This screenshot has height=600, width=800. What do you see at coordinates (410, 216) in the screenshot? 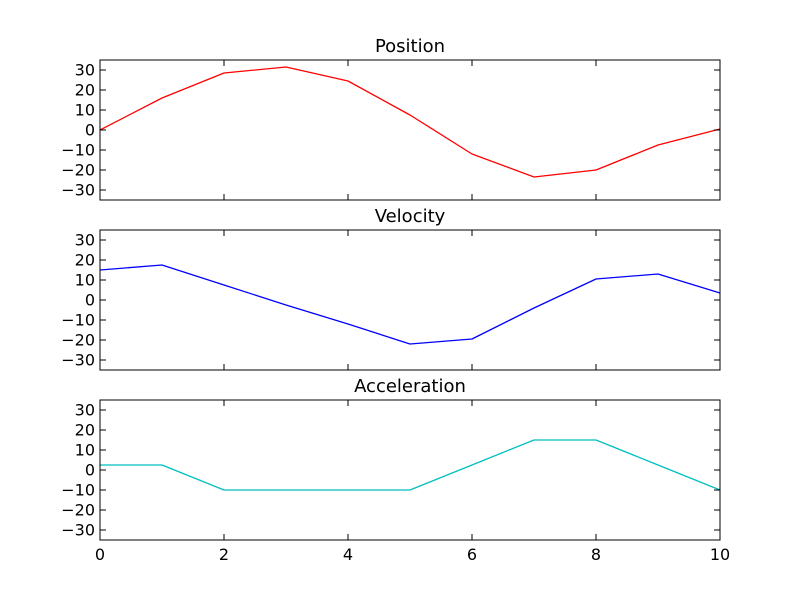
I see `subplot-title: Velocity` at bounding box center [410, 216].